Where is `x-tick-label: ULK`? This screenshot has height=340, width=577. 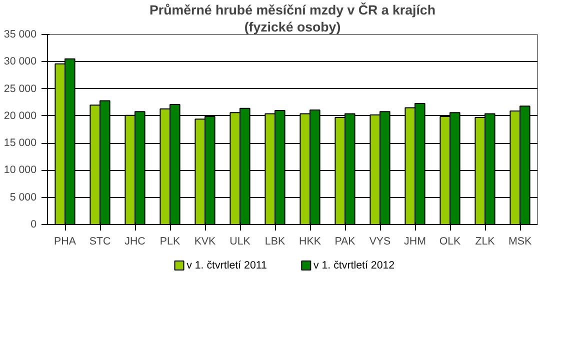 x-tick-label: ULK is located at coordinates (240, 242).